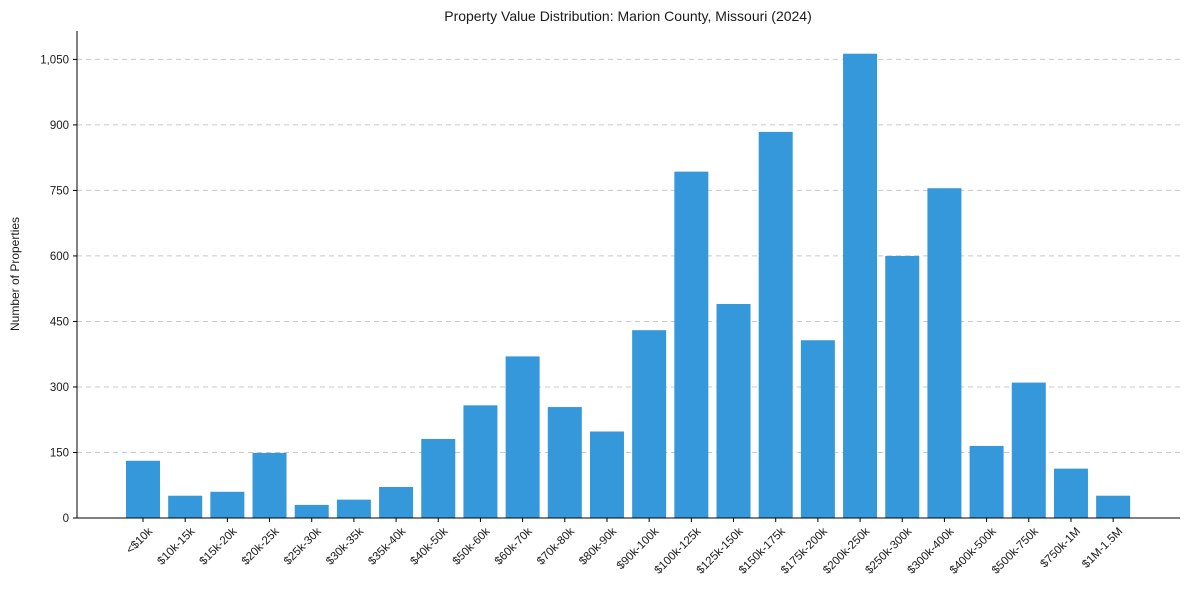  I want to click on x-tick-label: $750k-1M, so click(1060, 548).